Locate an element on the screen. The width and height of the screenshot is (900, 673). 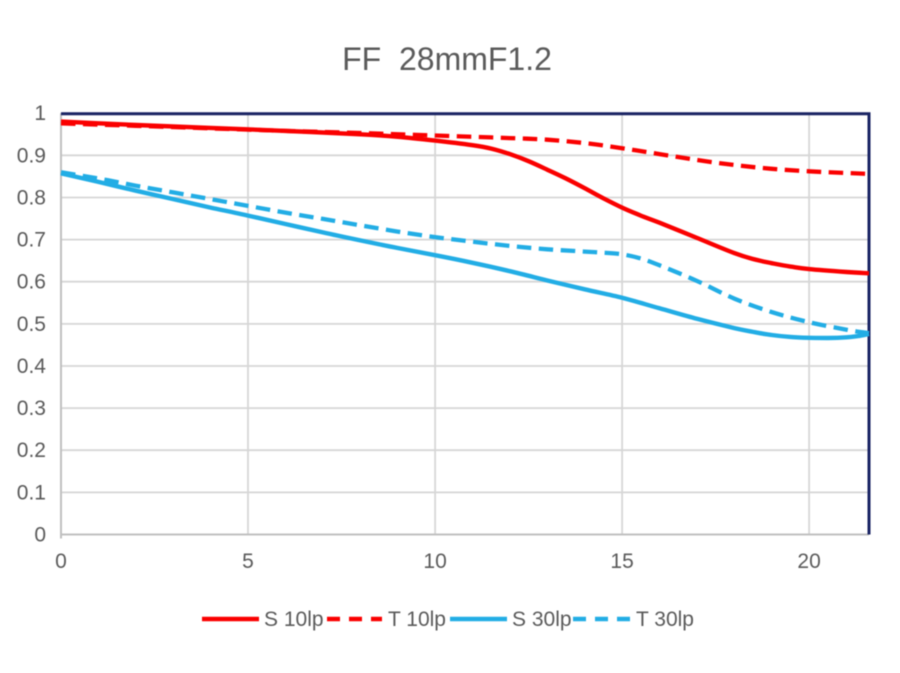
svg-text: 1 is located at coordinates (40, 113).